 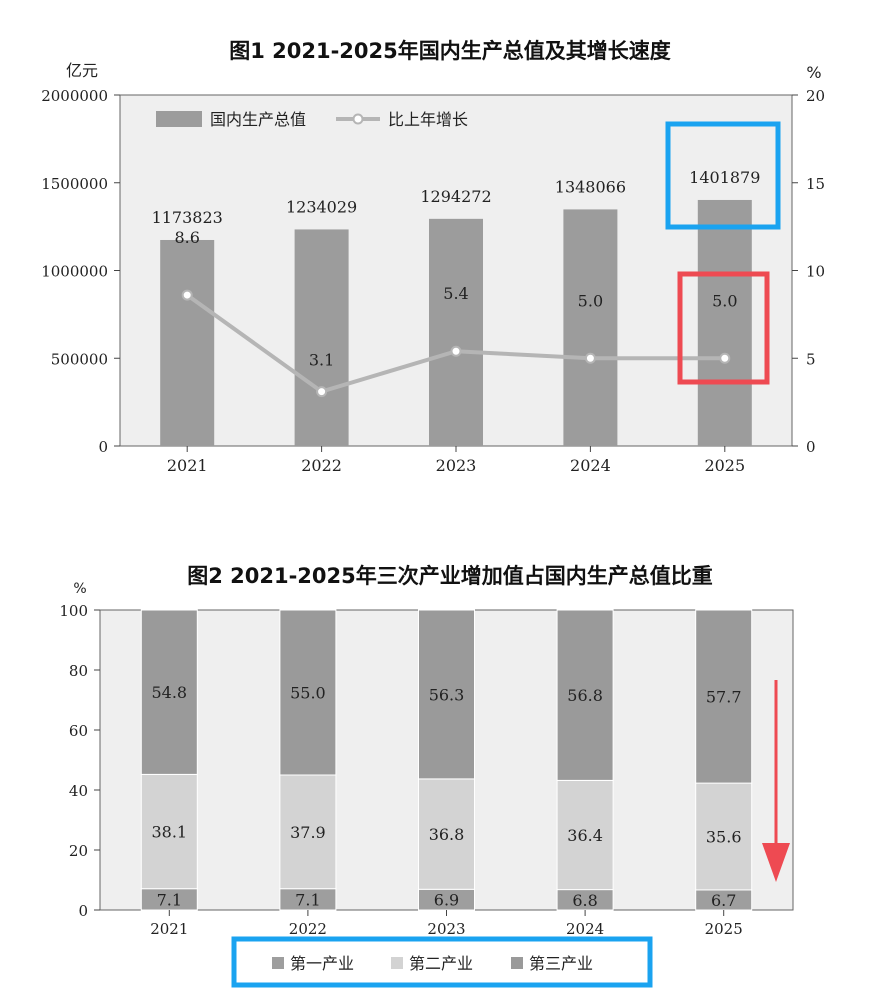 I want to click on segment-value-label: 6.7, so click(x=723, y=900).